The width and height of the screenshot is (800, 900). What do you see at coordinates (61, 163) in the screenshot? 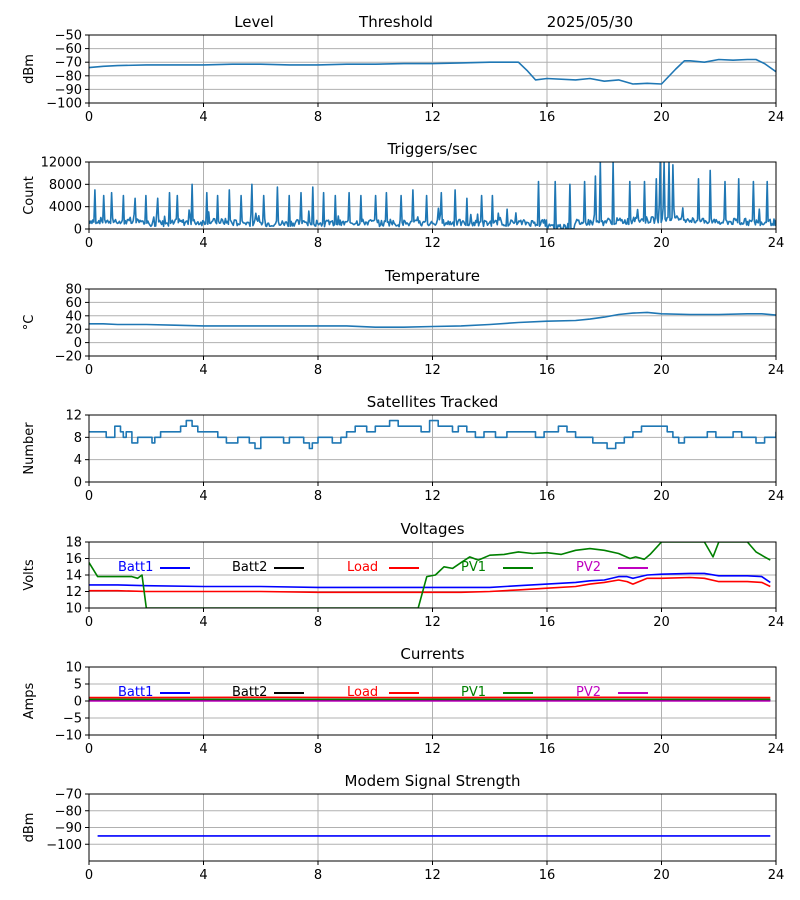
I see `y-tick-label: 12000` at bounding box center [61, 163].